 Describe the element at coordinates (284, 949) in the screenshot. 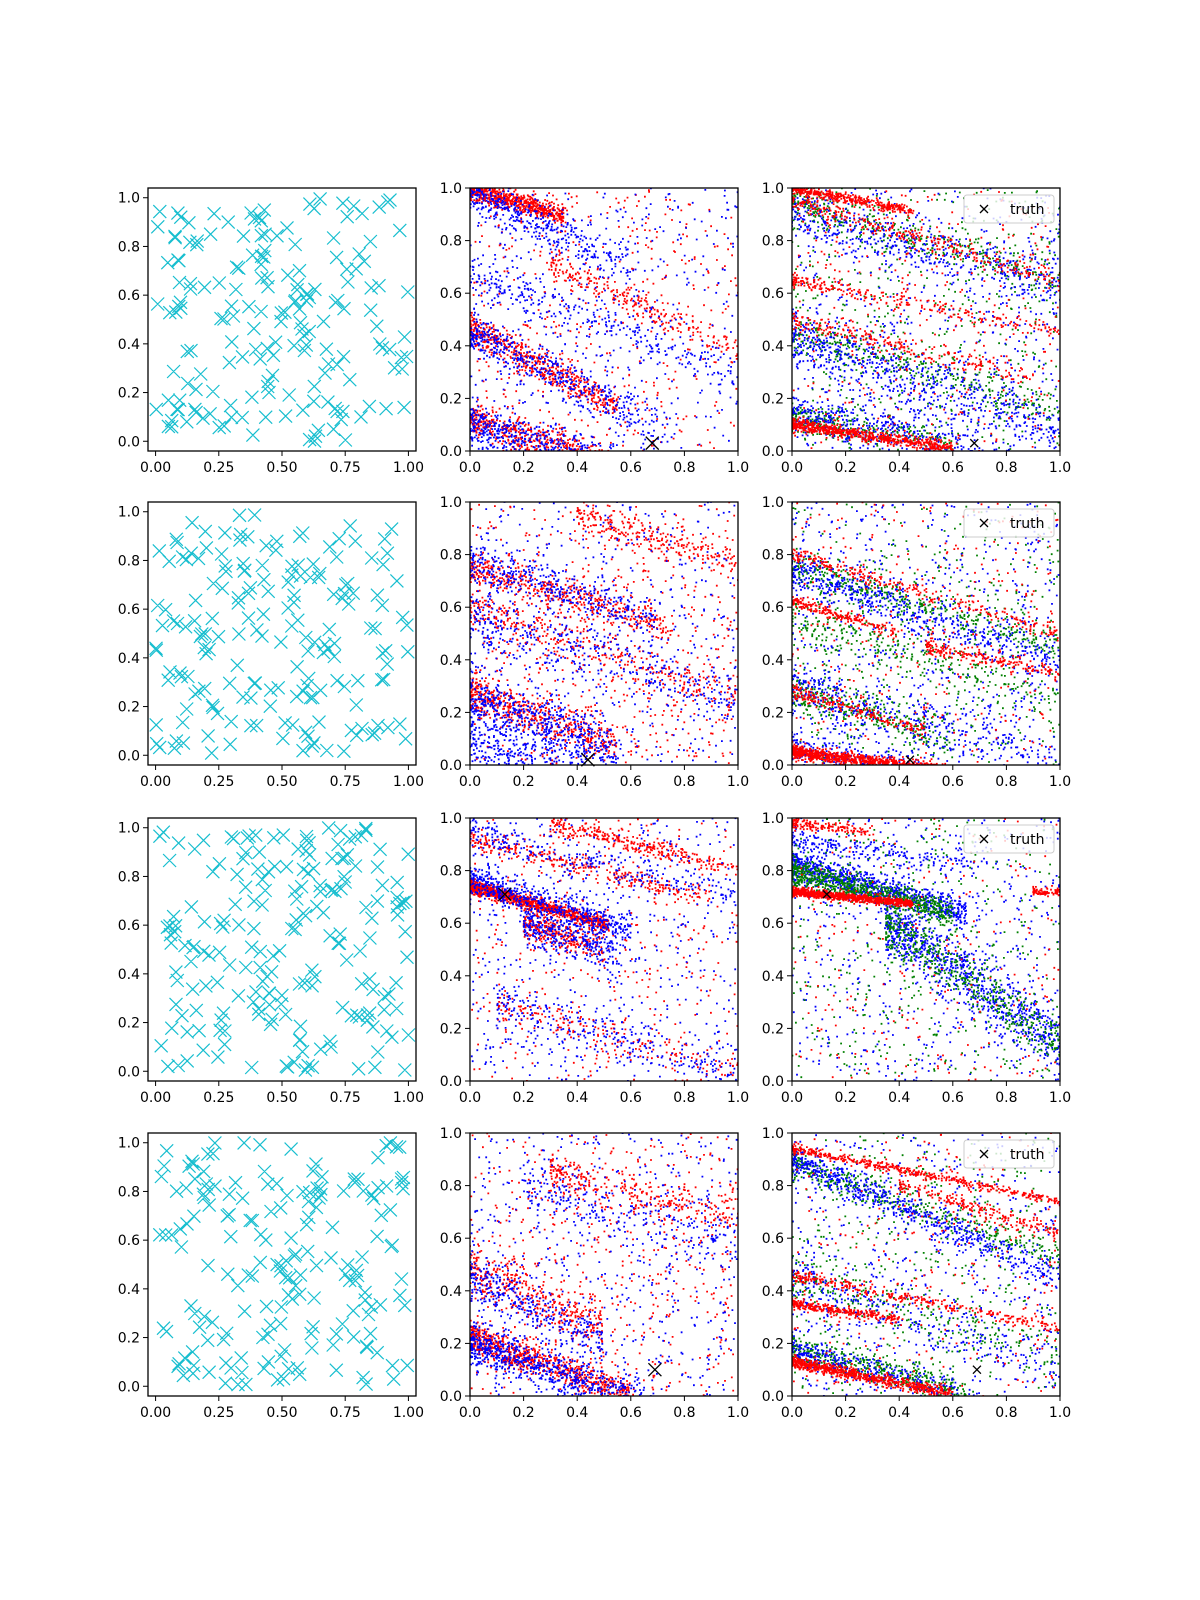

I see `series-cyan` at that location.